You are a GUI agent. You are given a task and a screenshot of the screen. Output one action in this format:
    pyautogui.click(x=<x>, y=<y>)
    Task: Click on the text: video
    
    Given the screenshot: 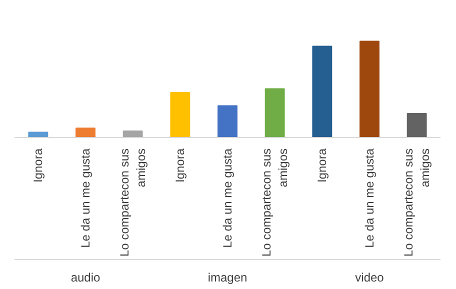 What is the action you would take?
    pyautogui.click(x=369, y=277)
    